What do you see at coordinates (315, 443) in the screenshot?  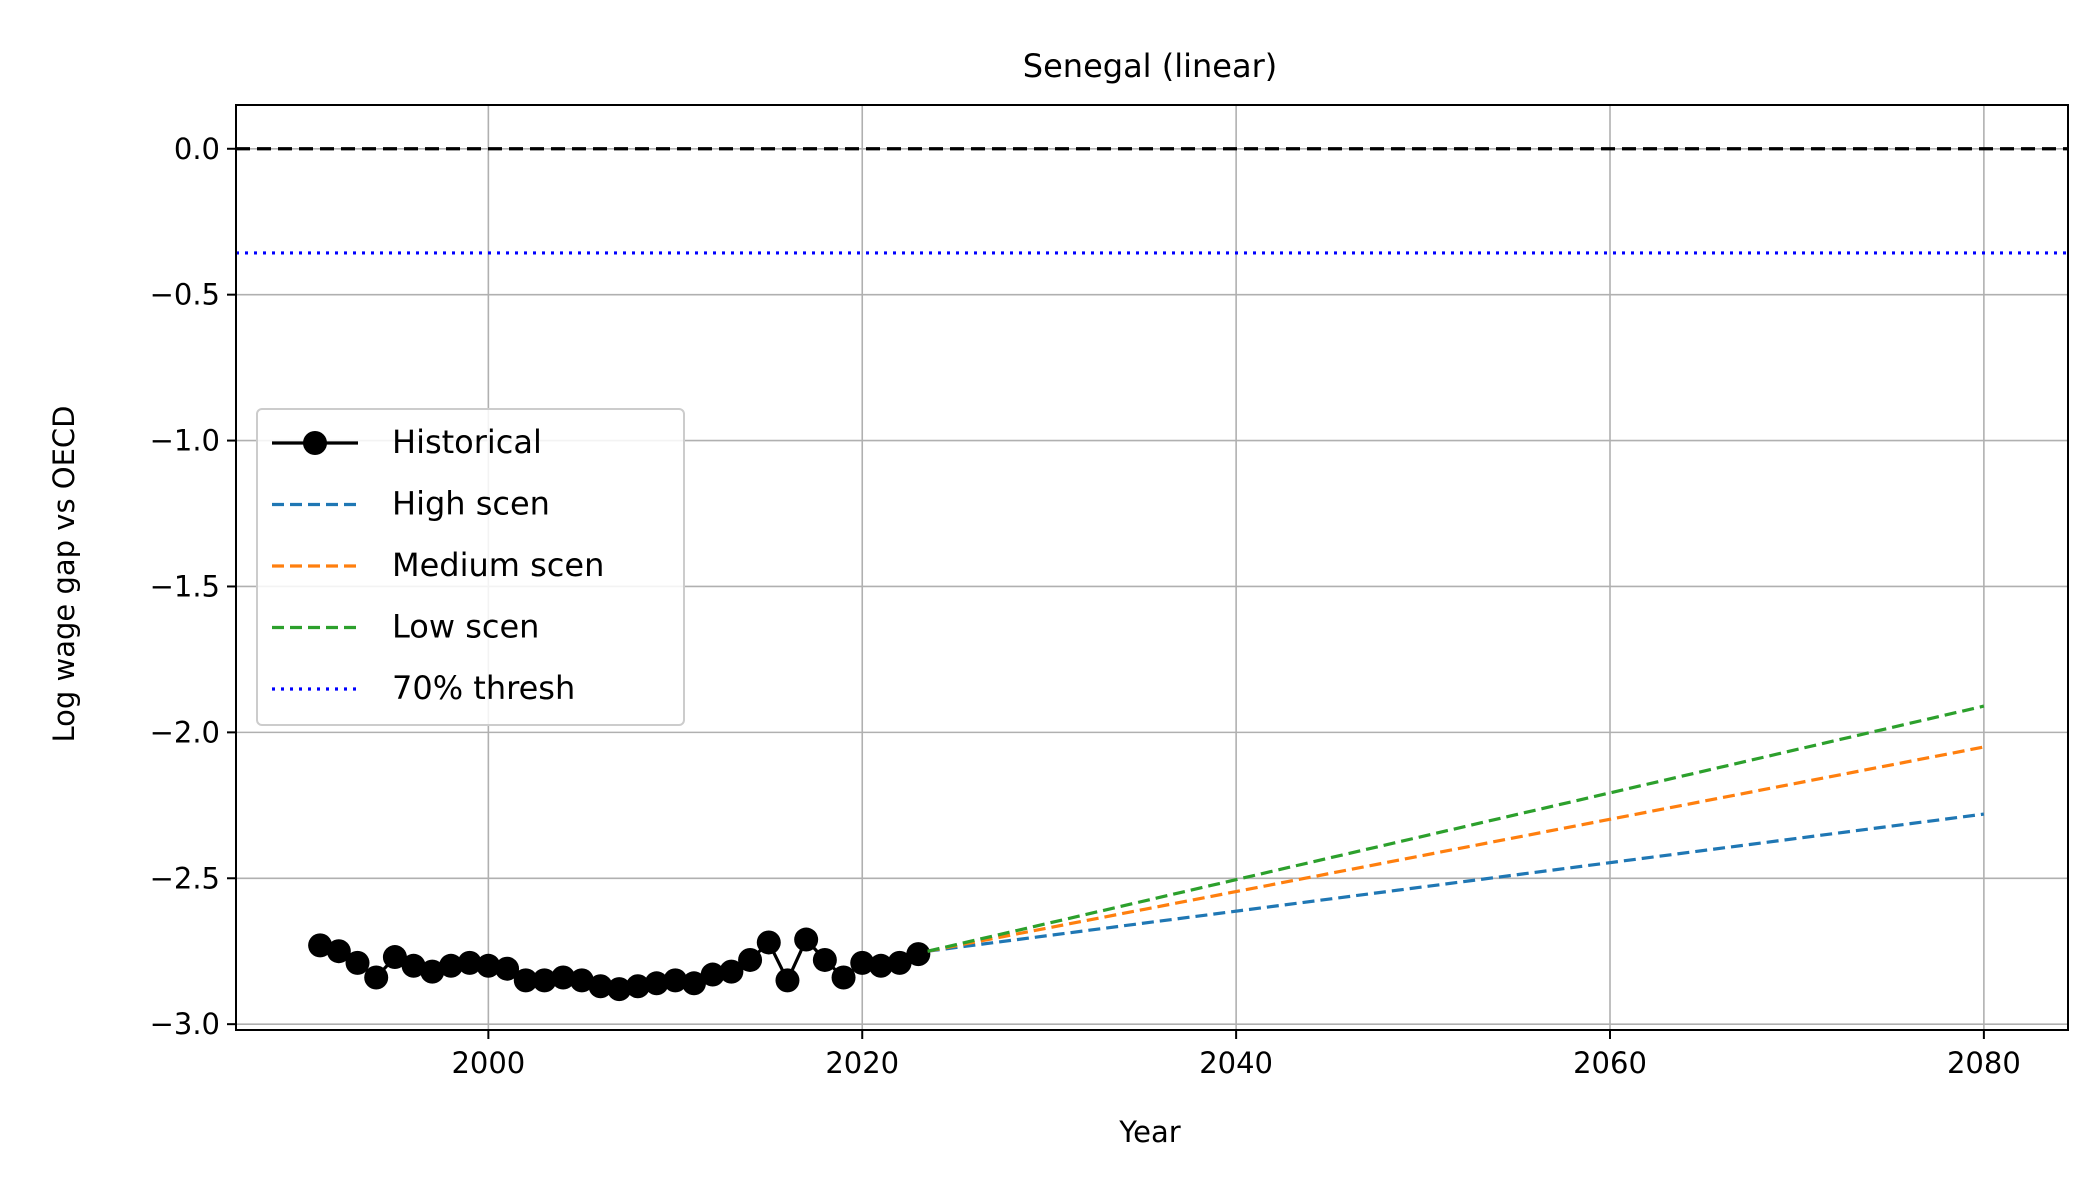 I see `legend-marker` at bounding box center [315, 443].